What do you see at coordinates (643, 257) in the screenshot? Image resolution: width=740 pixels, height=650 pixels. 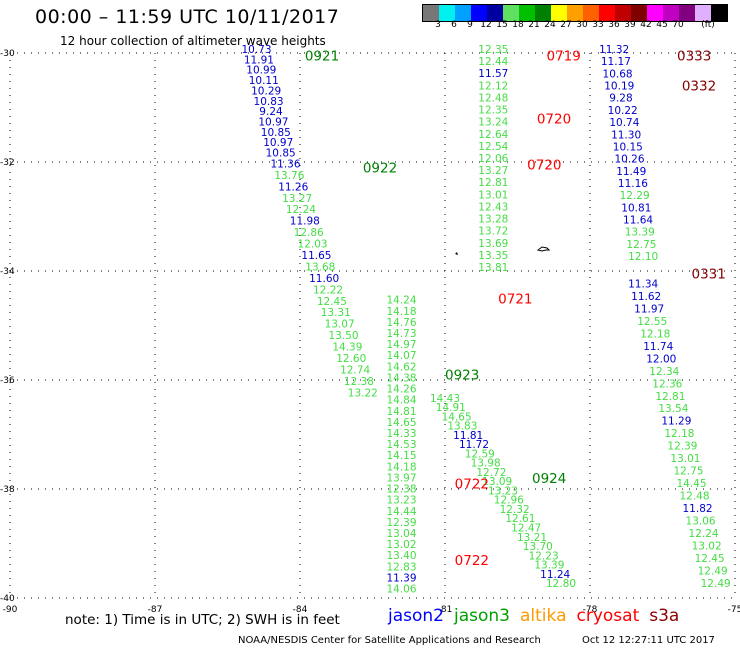 I see `wave-height-value: 12.10` at bounding box center [643, 257].